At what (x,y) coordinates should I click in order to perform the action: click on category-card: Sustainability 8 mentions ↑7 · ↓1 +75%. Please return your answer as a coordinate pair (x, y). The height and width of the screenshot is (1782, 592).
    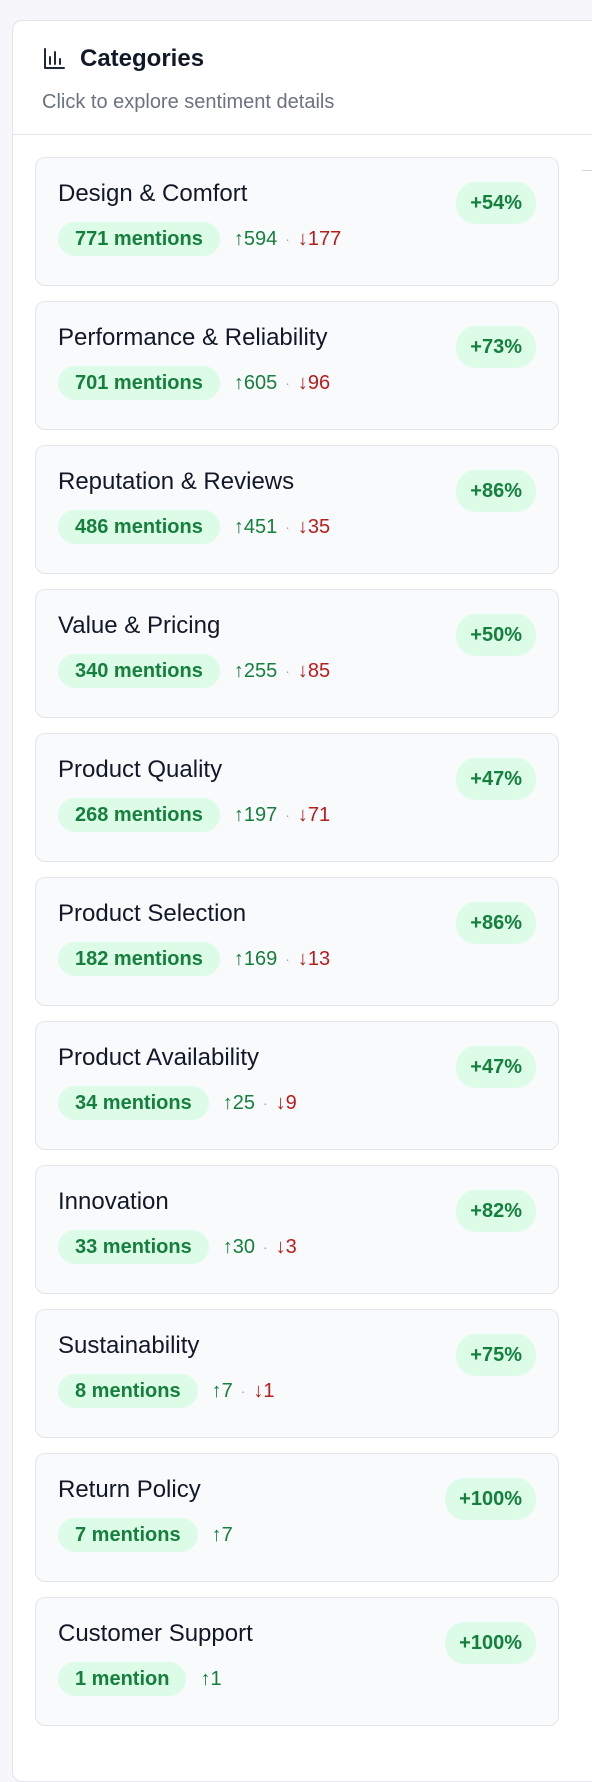
    Looking at the image, I should click on (297, 1373).